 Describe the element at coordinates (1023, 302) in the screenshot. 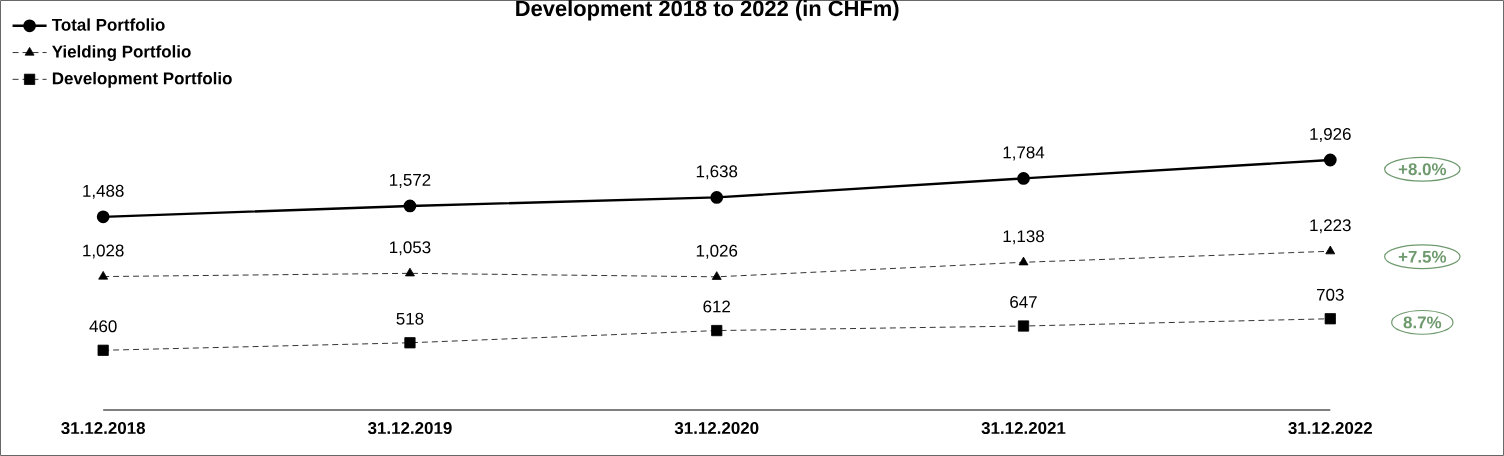

I see `data-label: 647` at that location.